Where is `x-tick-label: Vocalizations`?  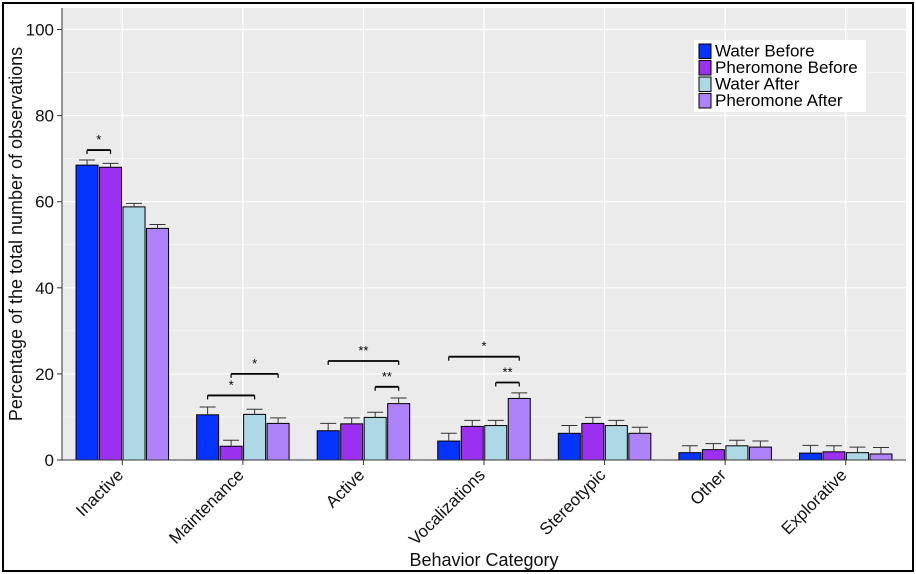 x-tick-label: Vocalizations is located at coordinates (447, 507).